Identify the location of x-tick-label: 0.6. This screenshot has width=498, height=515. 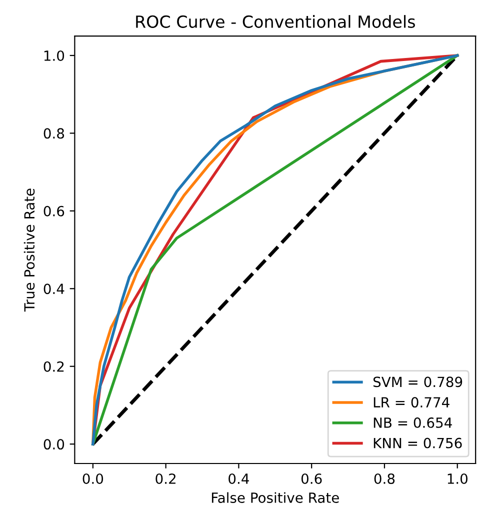
(311, 478).